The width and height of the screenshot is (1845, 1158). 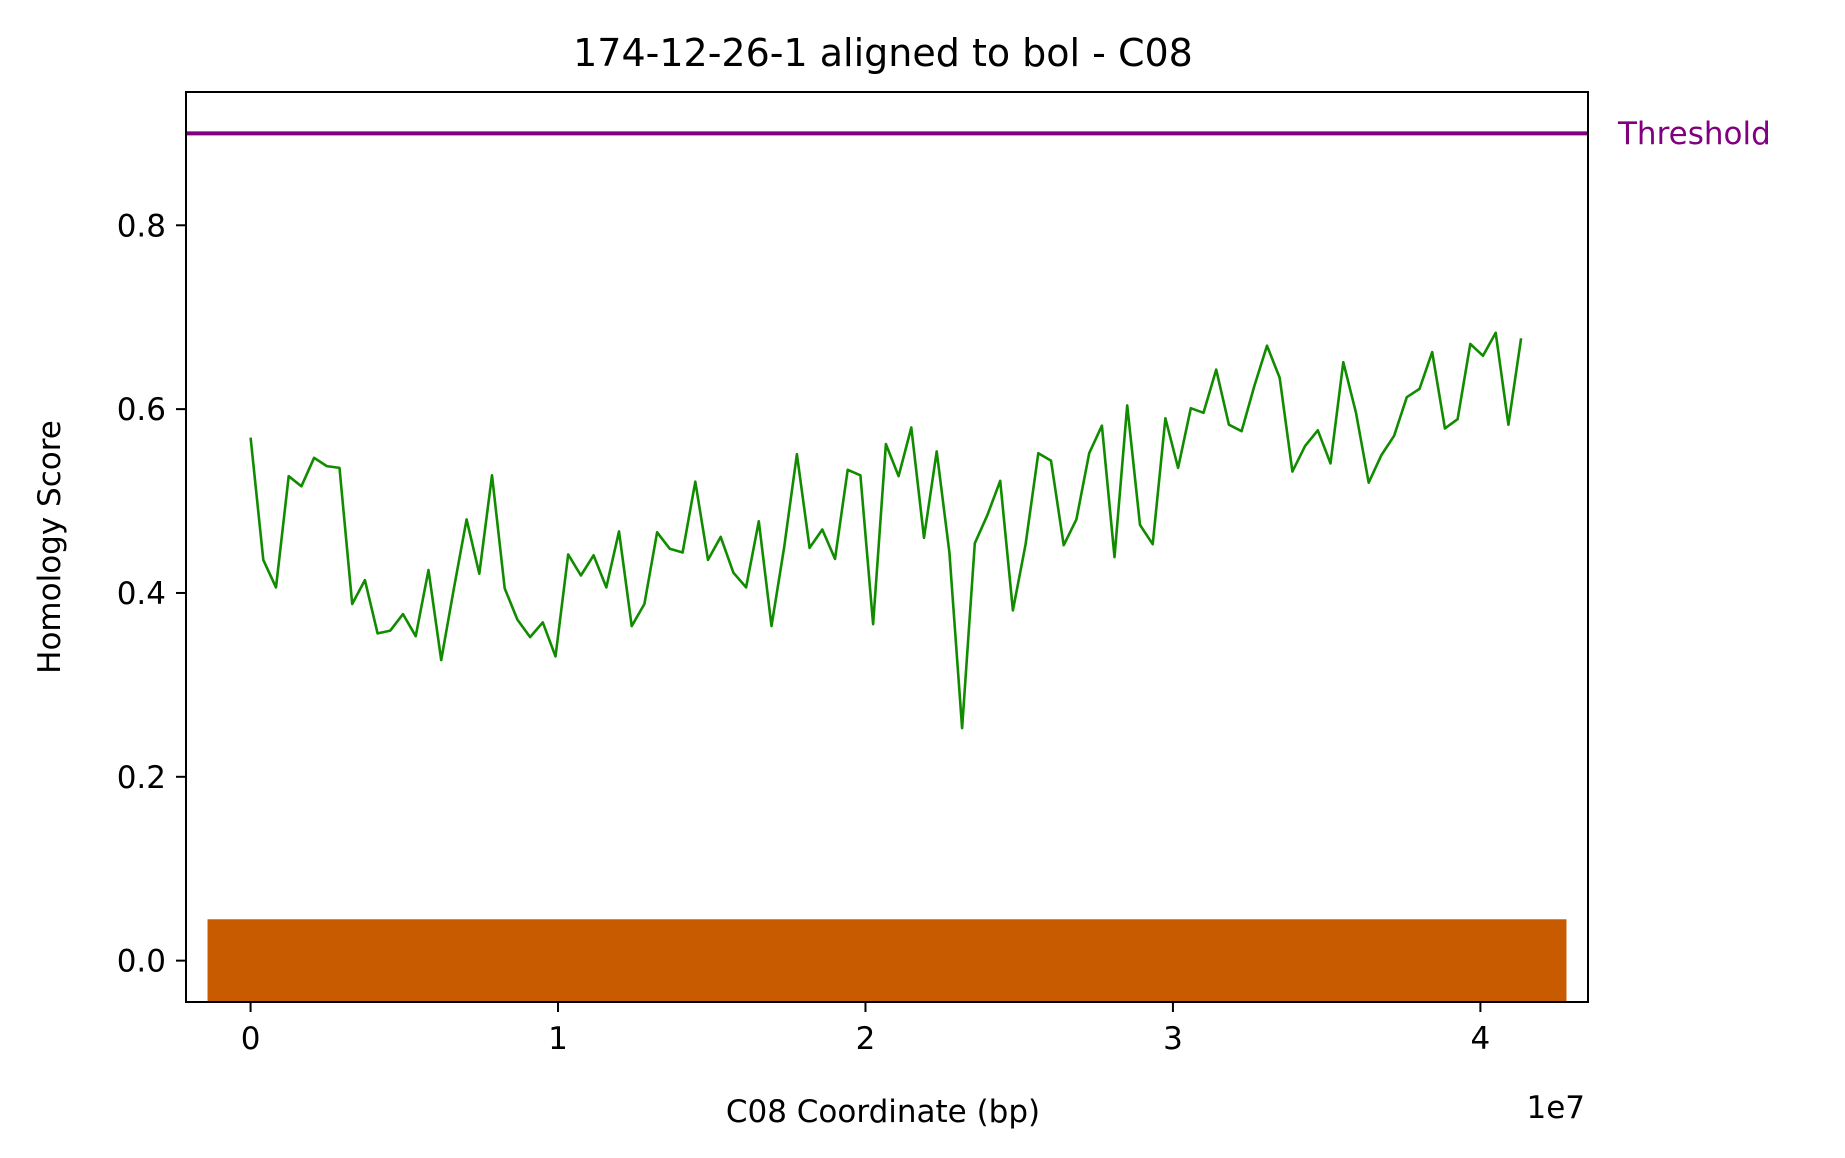 I want to click on x-tick-label: 2, so click(x=866, y=1039).